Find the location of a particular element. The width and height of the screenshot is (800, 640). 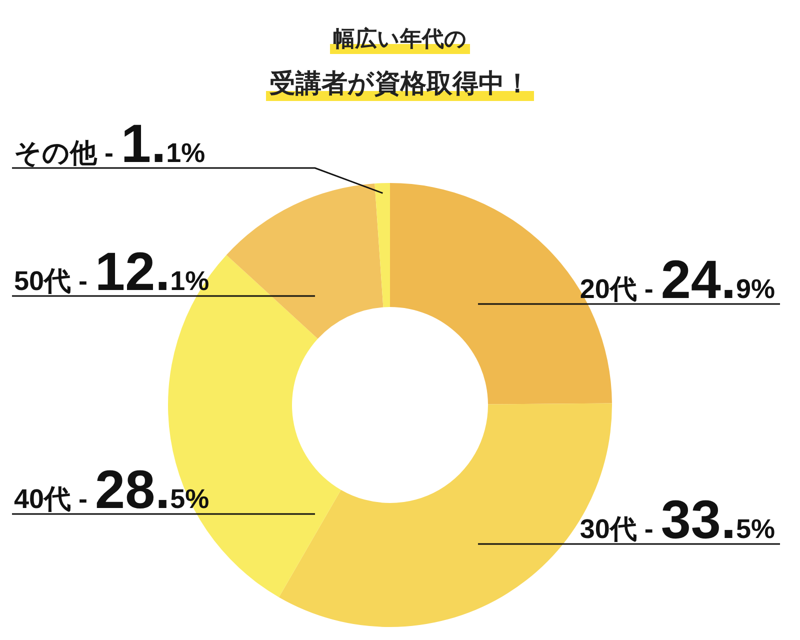

slice-label: 20代 - is located at coordinates (620, 289).